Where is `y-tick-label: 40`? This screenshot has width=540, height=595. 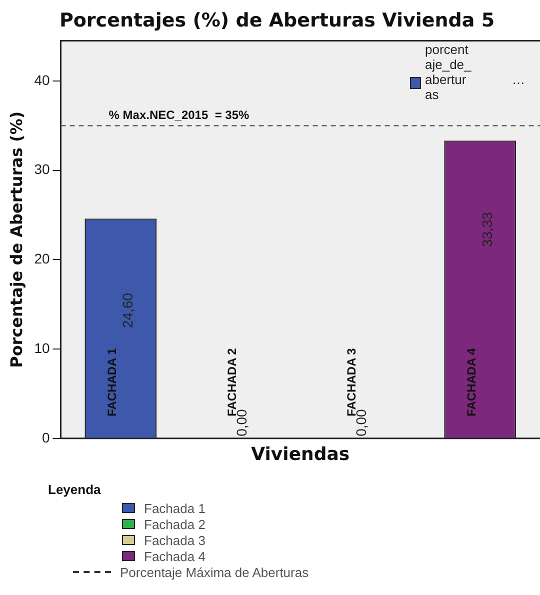
y-tick-label: 40 is located at coordinates (42, 80).